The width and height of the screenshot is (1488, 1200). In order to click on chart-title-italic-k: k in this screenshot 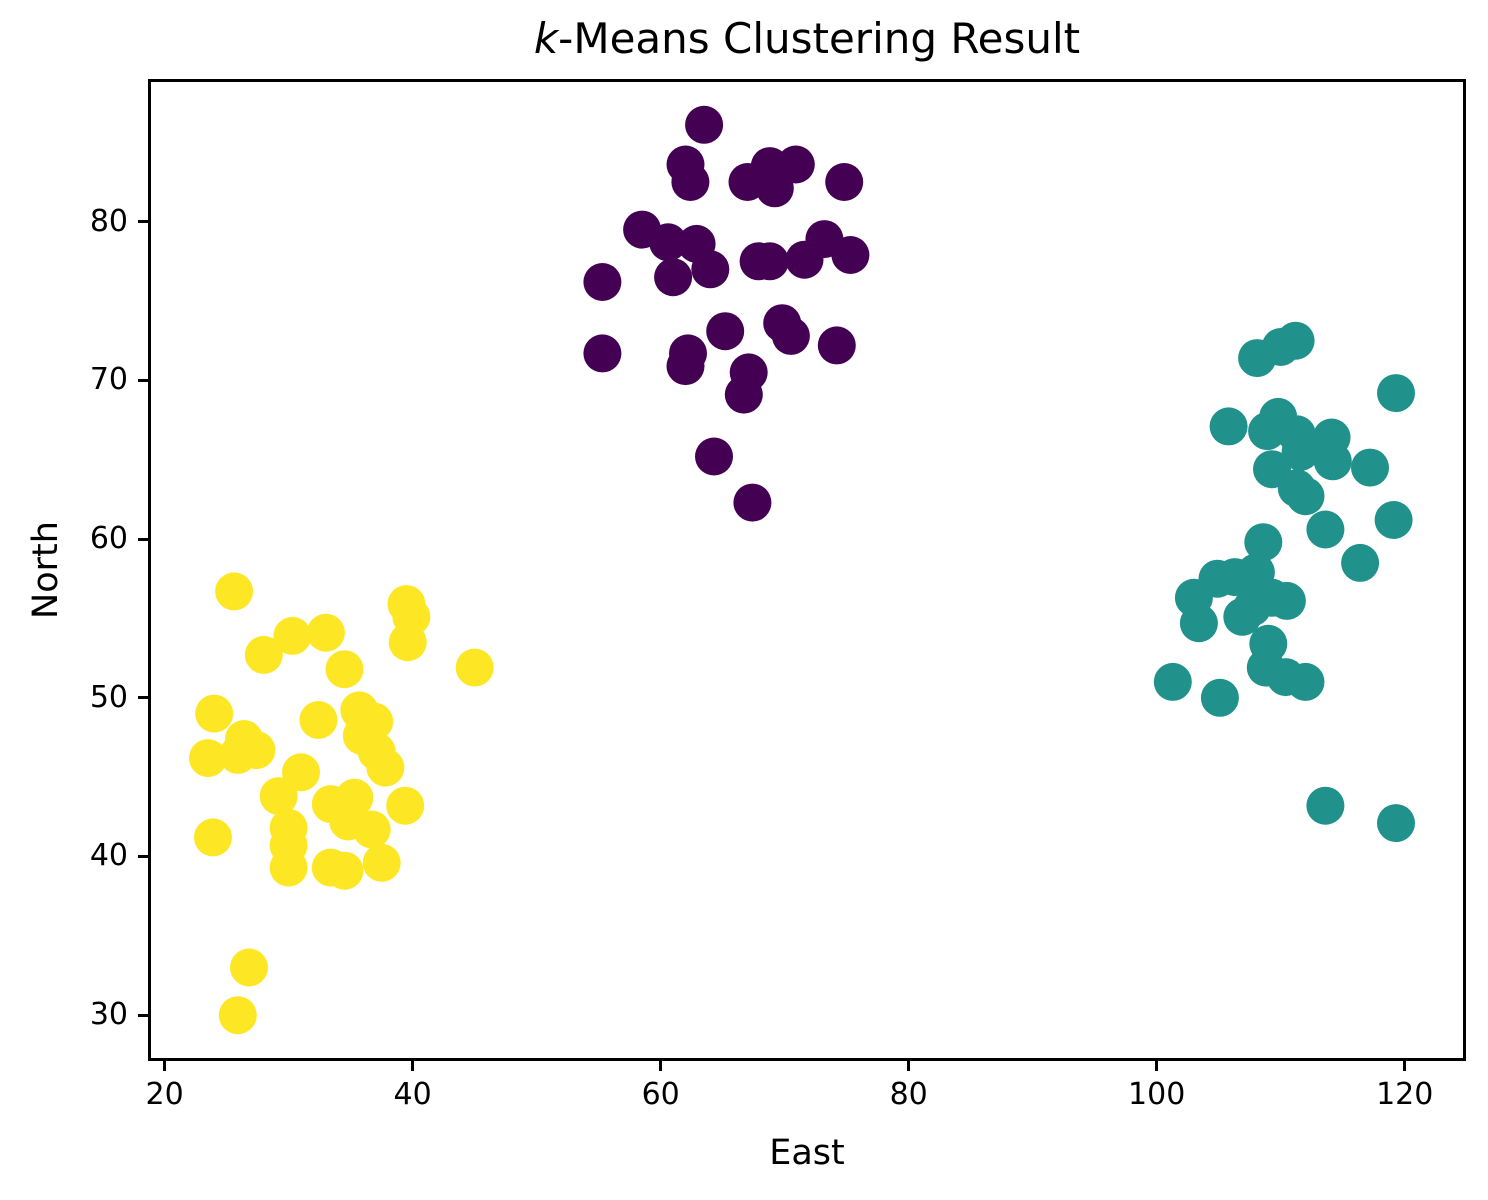, I will do `click(546, 38)`.